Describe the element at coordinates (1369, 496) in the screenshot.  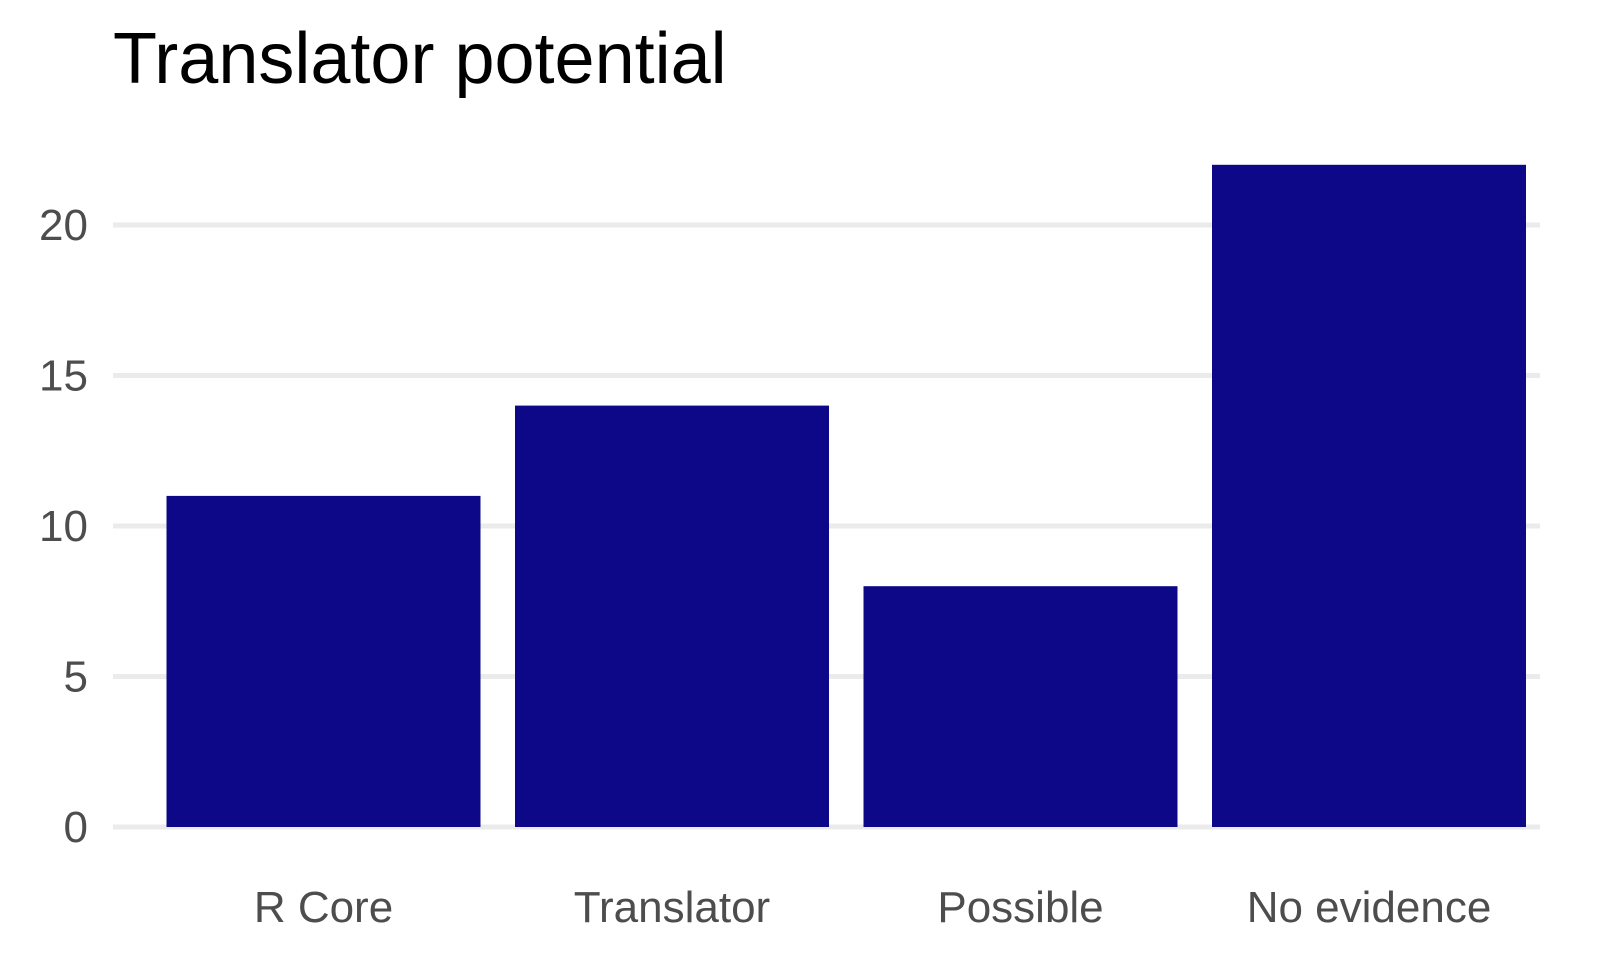
I see `bar-no-evidence` at that location.